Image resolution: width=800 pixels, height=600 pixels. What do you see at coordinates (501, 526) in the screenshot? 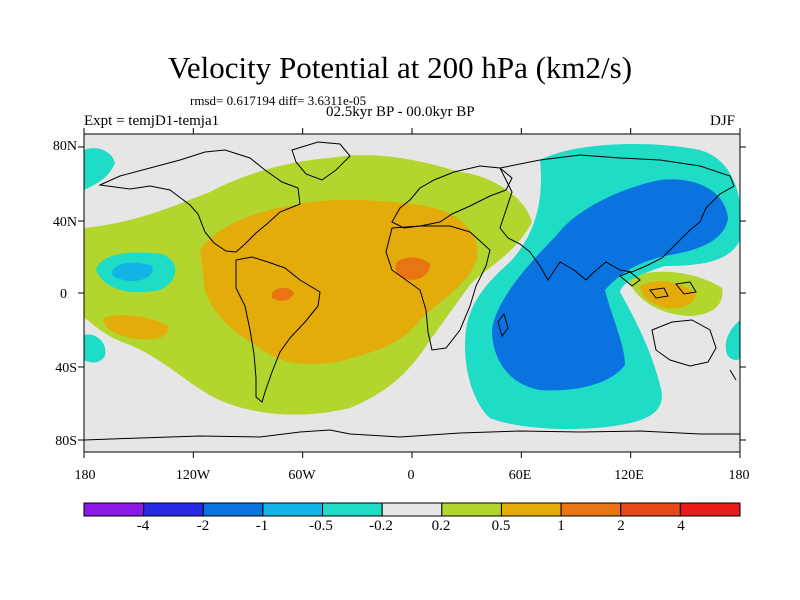
I see `colorbar-label: 0.5` at bounding box center [501, 526].